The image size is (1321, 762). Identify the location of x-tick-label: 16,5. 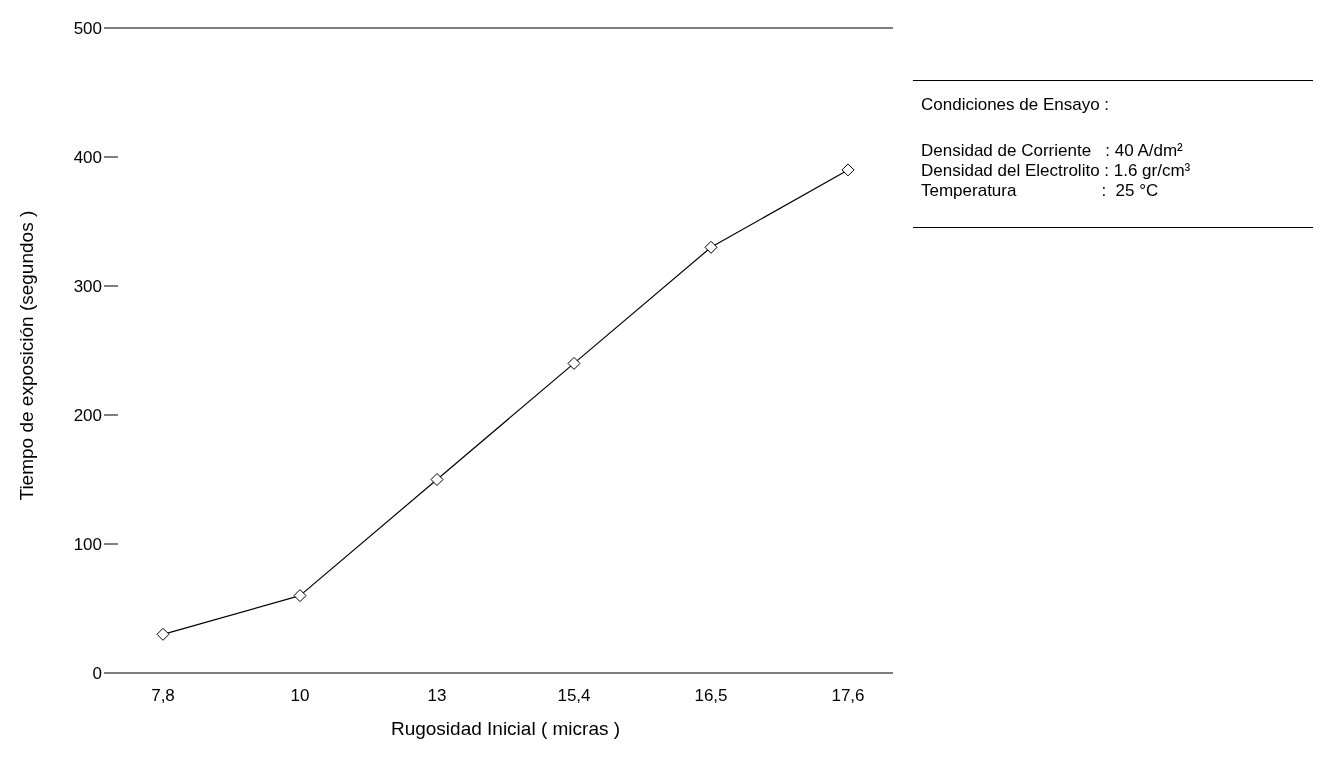
(711, 696).